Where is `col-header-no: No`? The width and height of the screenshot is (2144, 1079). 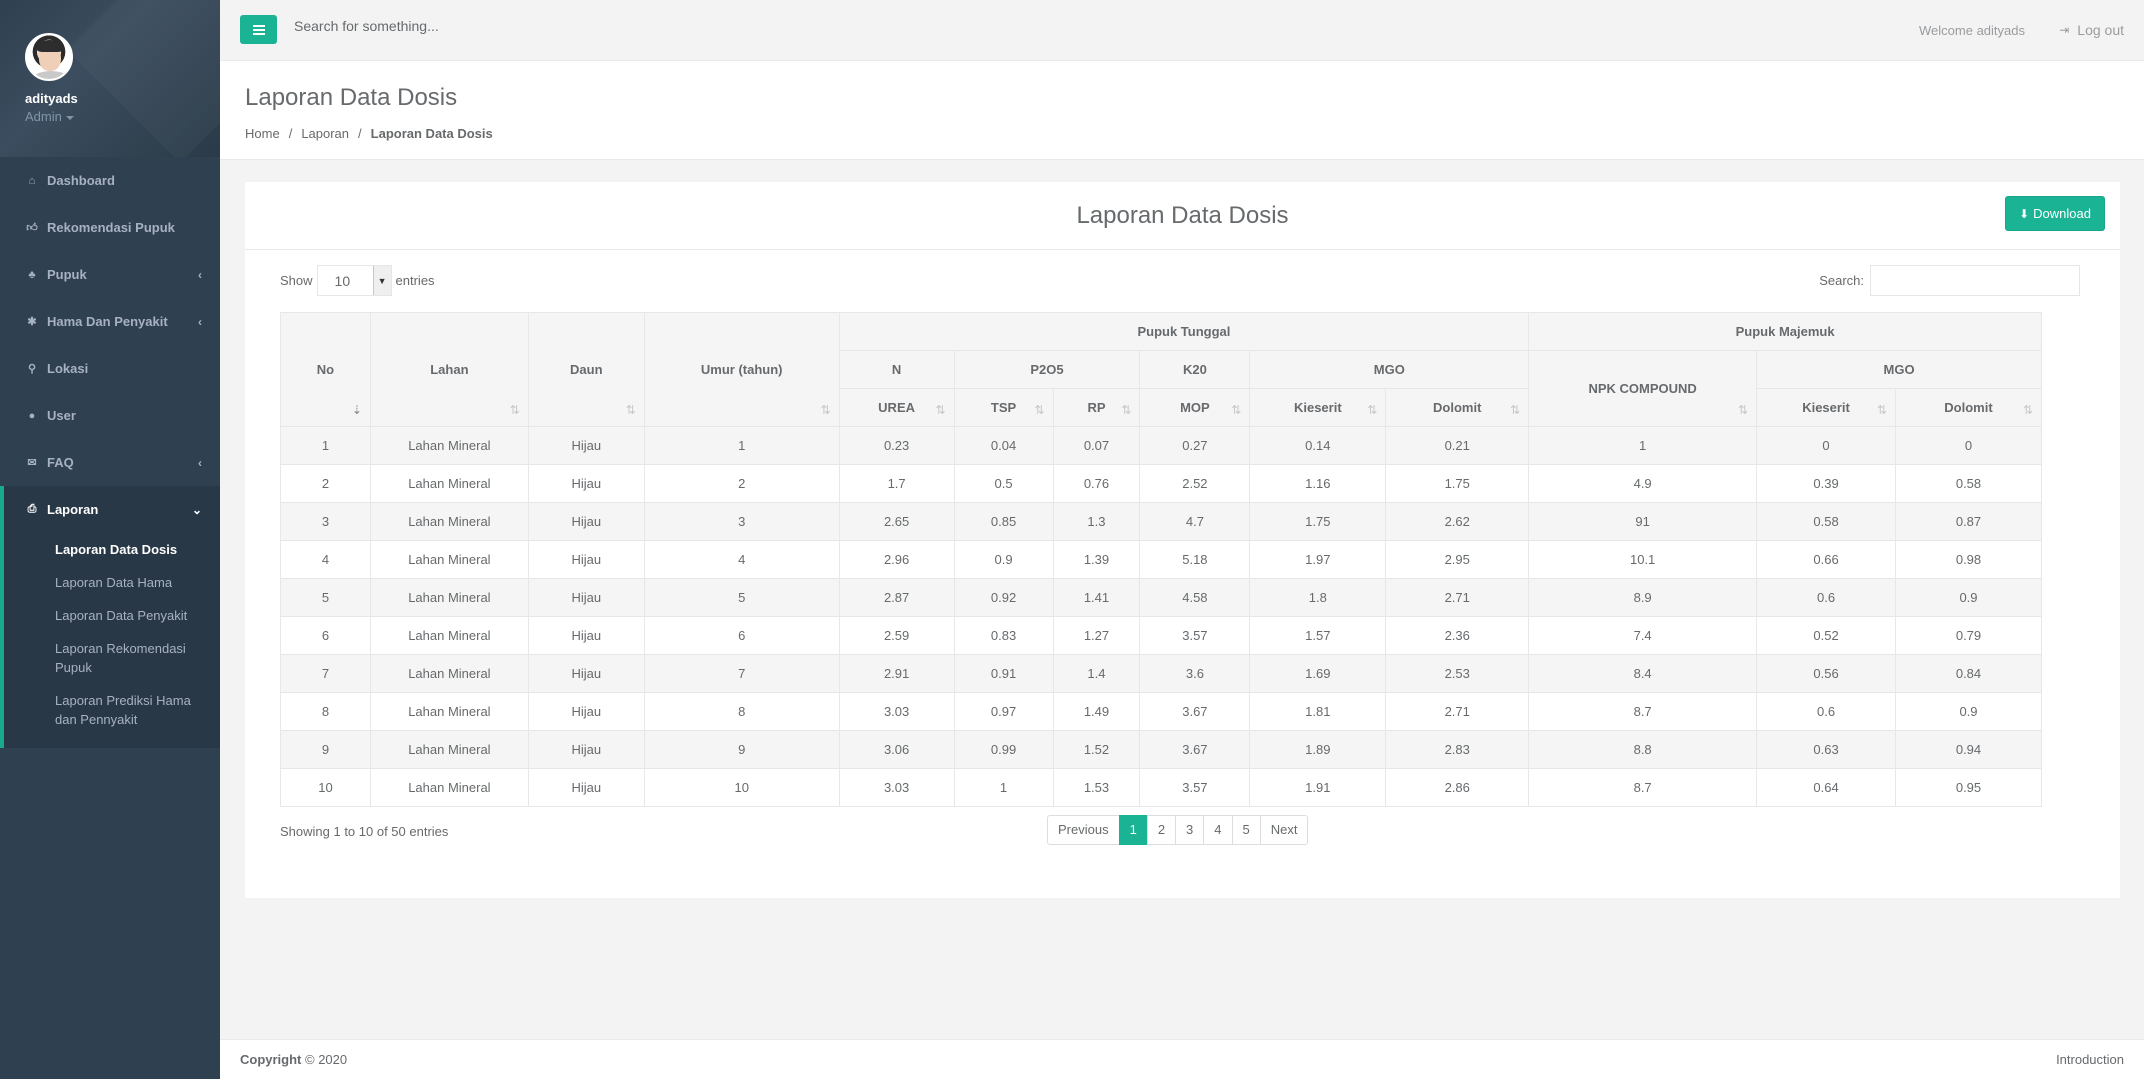
col-header-no: No is located at coordinates (325, 369).